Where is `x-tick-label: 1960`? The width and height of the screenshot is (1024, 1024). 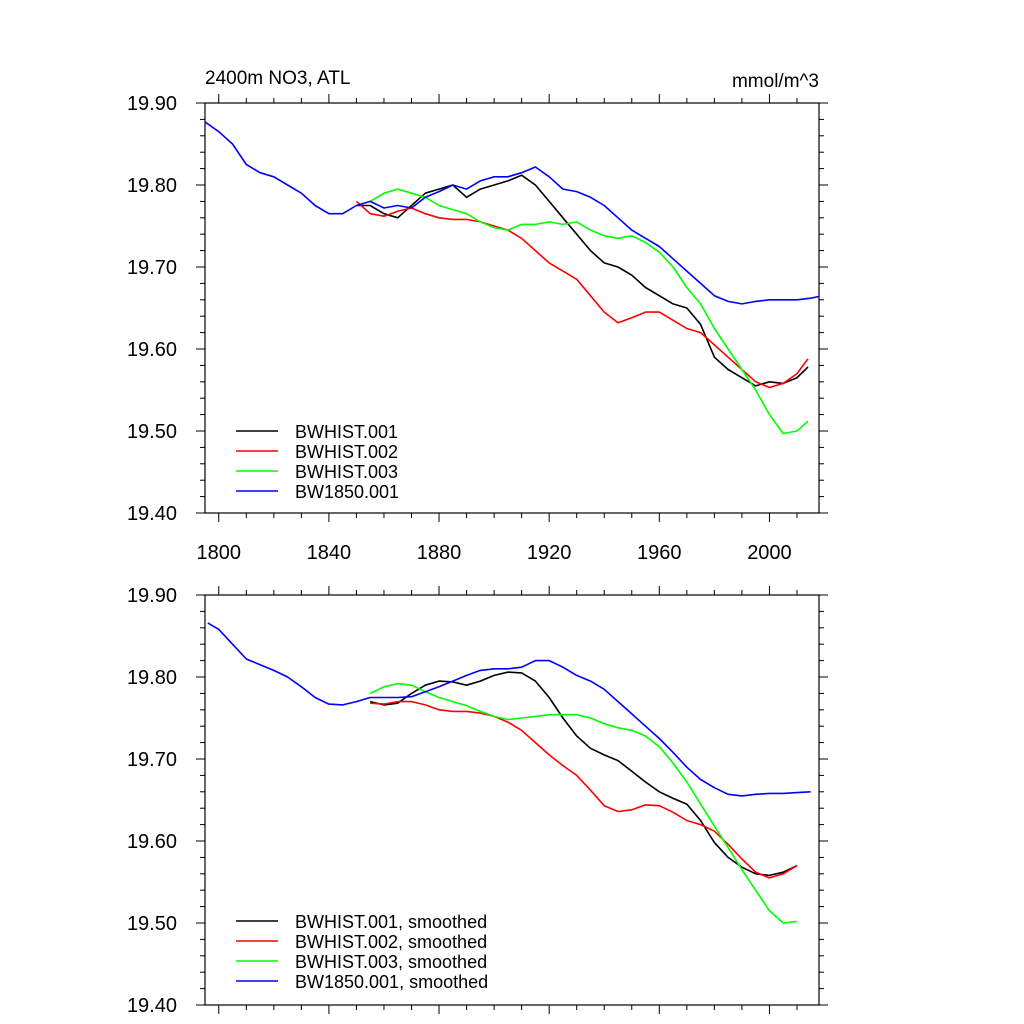
x-tick-label: 1960 is located at coordinates (659, 553).